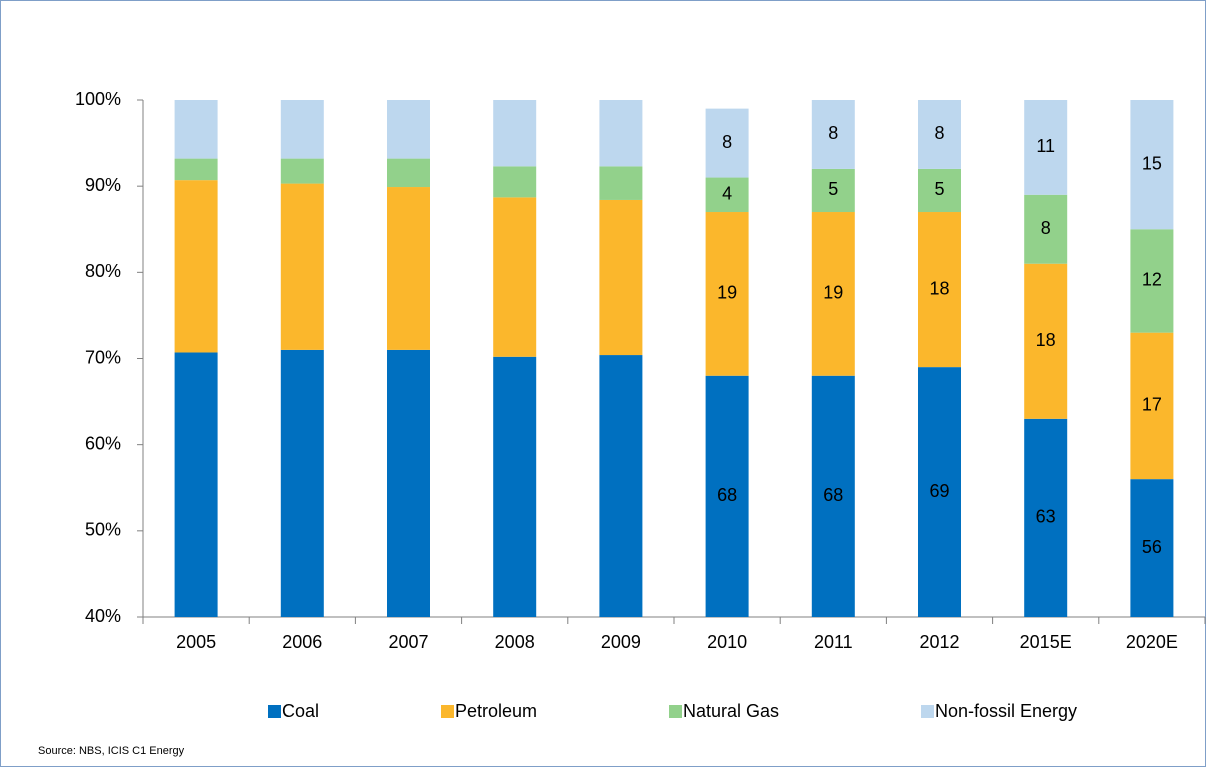  What do you see at coordinates (103, 616) in the screenshot?
I see `y-tick-label: 40%` at bounding box center [103, 616].